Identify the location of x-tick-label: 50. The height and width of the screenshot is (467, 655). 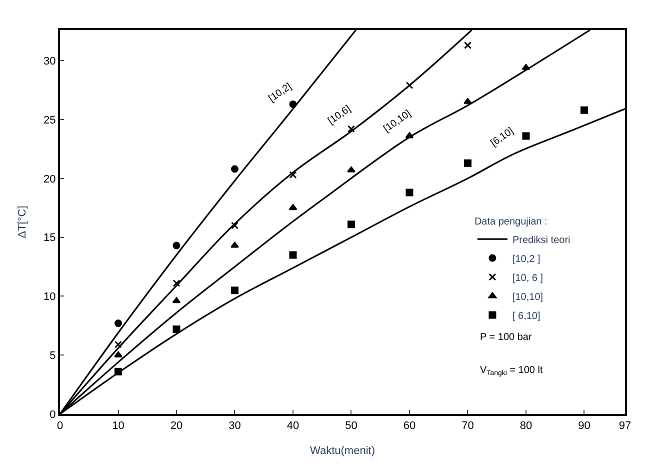
(351, 426).